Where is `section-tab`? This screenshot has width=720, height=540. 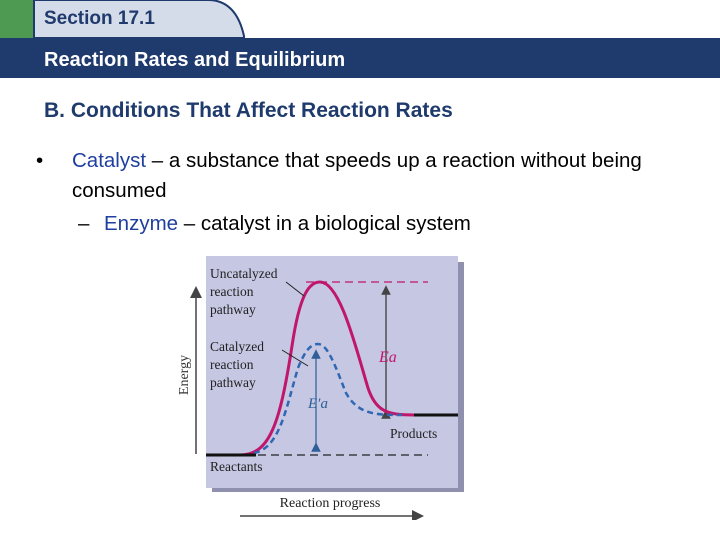
section-tab is located at coordinates (139, 19).